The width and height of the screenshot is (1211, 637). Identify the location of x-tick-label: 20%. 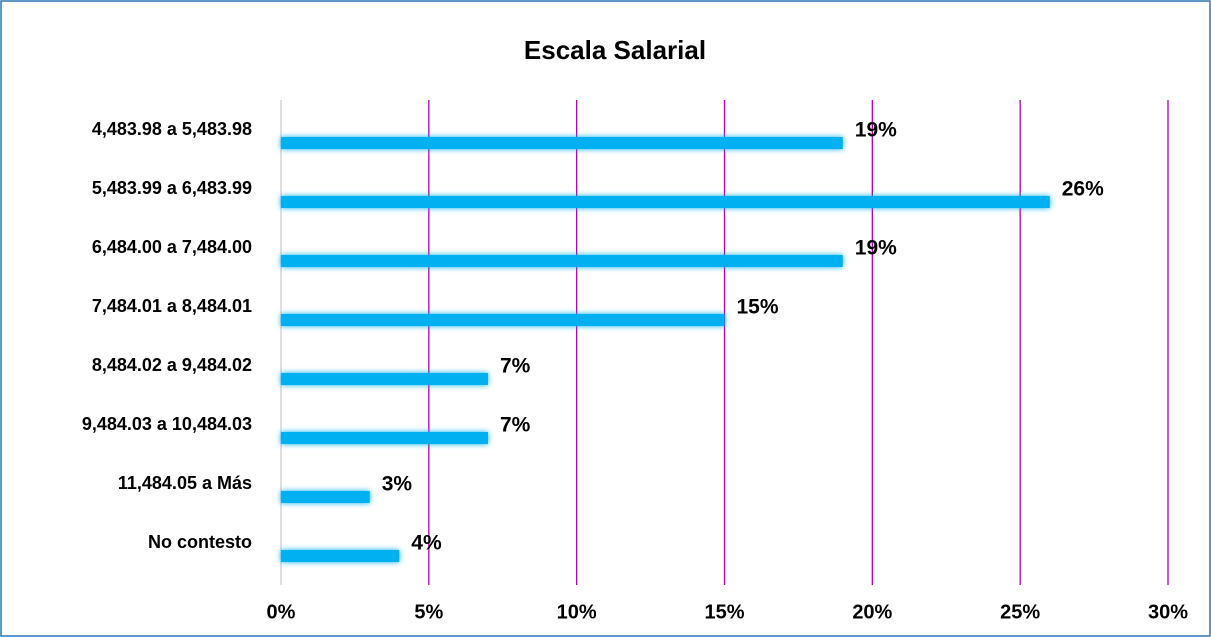
(872, 612).